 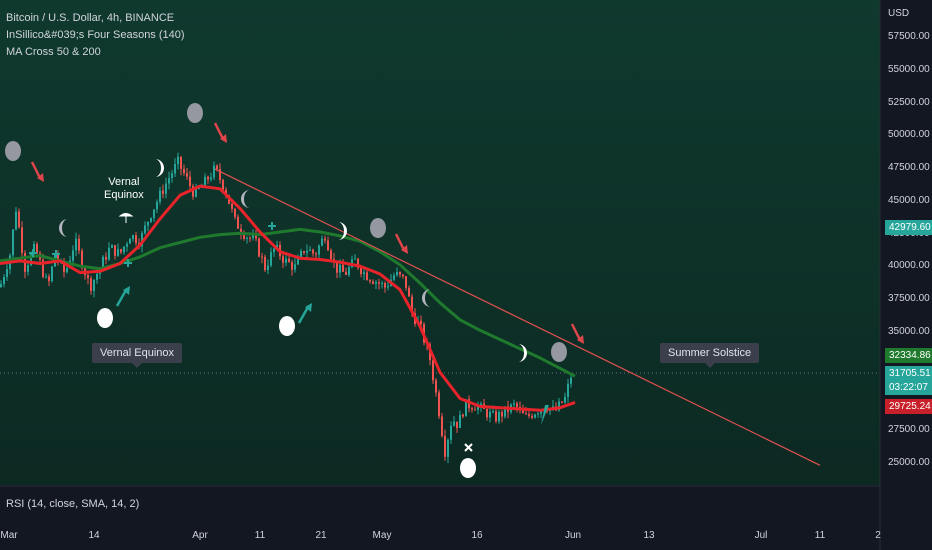 What do you see at coordinates (908, 406) in the screenshot?
I see `badge-ma-lower: 29725.24` at bounding box center [908, 406].